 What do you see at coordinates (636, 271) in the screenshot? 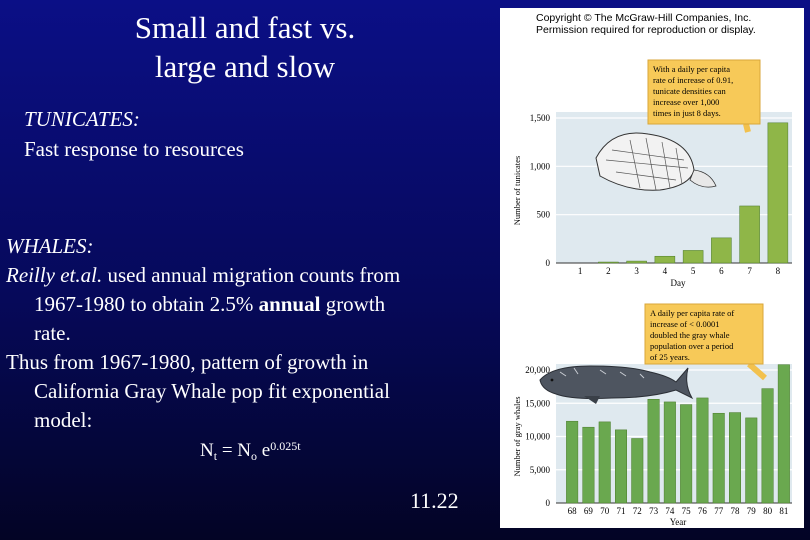
I see `x-tick-label: 3` at bounding box center [636, 271].